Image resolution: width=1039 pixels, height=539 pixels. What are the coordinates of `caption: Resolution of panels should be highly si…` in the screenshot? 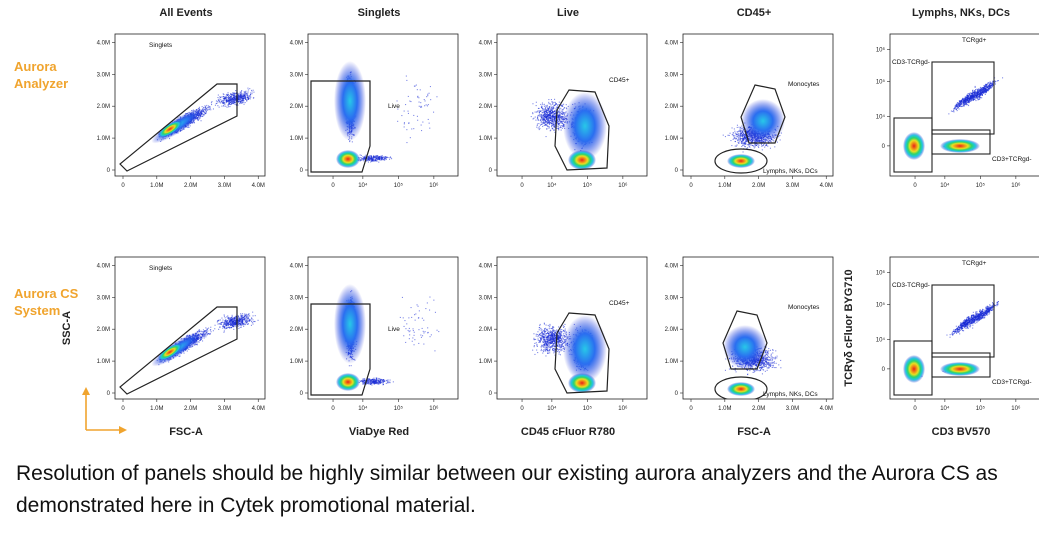 It's located at (507, 489).